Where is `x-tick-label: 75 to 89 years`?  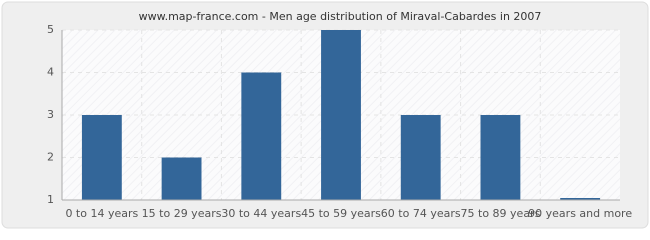 x-tick-label: 75 to 89 years is located at coordinates (501, 213).